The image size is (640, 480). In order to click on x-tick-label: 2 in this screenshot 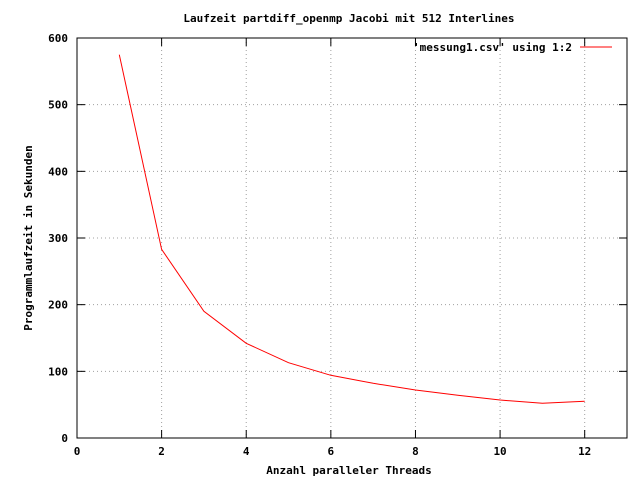, I will do `click(161, 451)`.